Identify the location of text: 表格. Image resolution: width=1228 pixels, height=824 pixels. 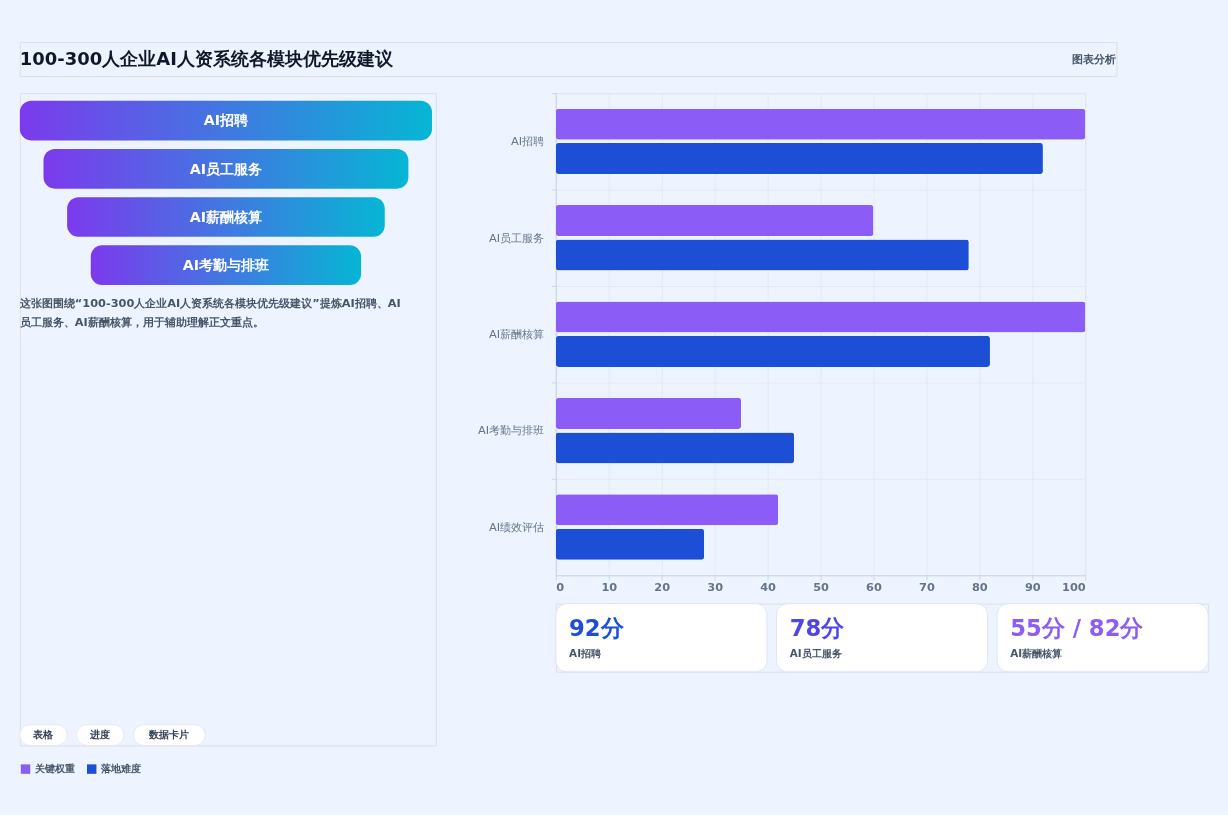
(43, 733).